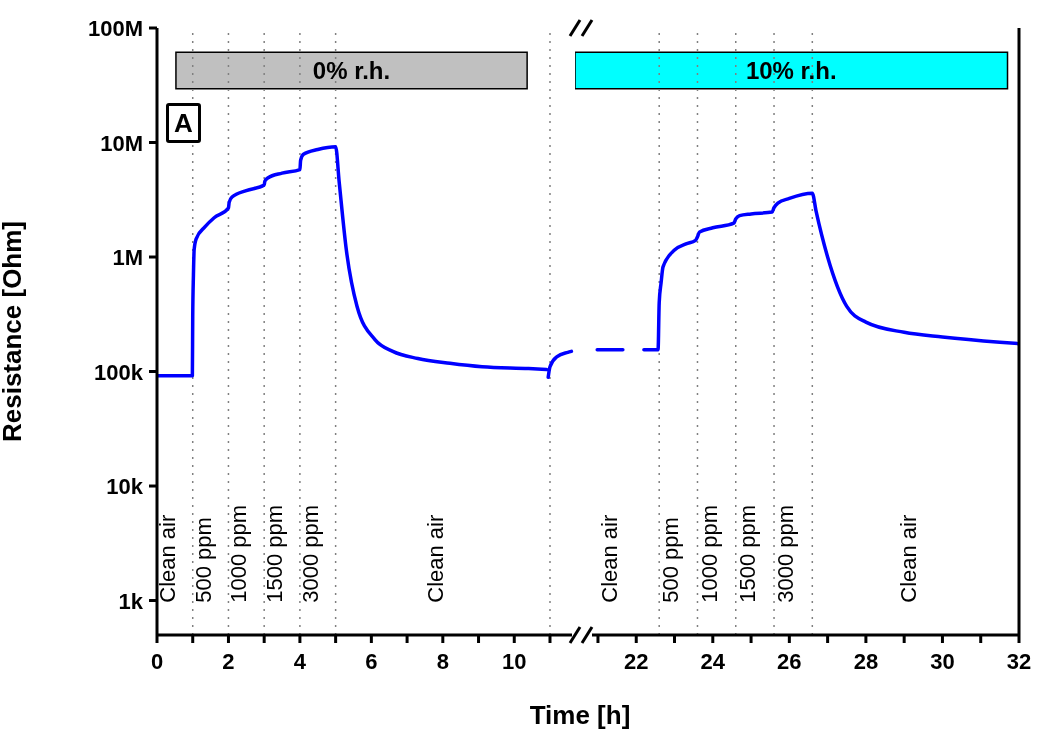 This screenshot has width=1039, height=742. What do you see at coordinates (115, 28) in the screenshot?
I see `y-tick-label: 100M` at bounding box center [115, 28].